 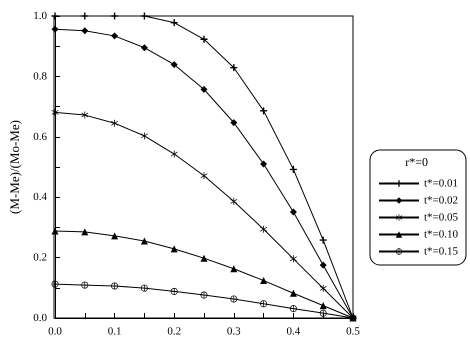 I want to click on y-tick-label: 0.0, so click(x=40, y=318).